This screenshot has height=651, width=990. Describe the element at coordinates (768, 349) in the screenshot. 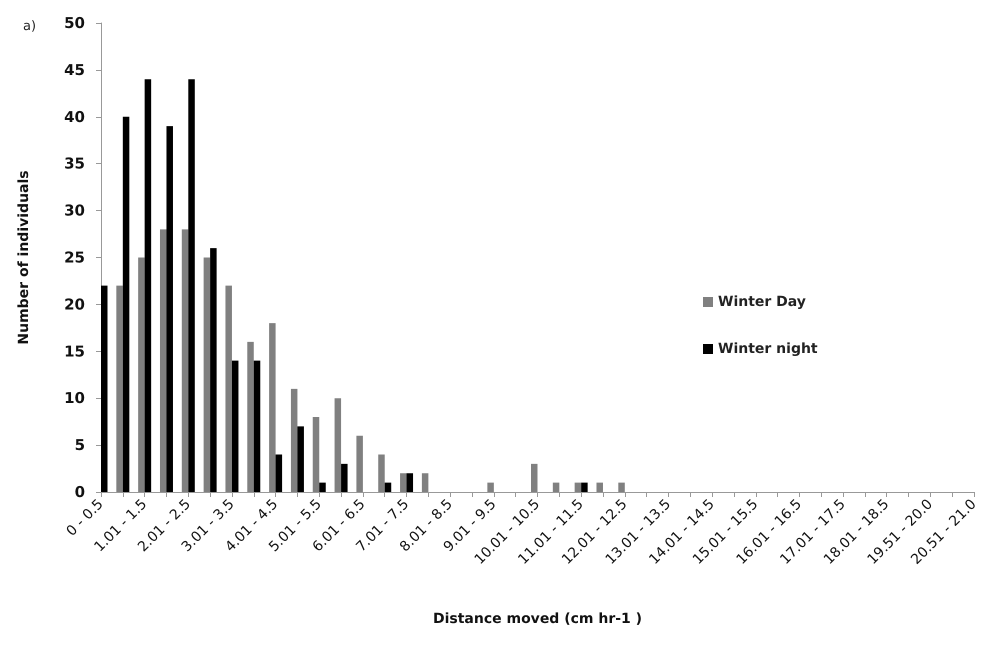

I see `legend-label: Winter night` at that location.